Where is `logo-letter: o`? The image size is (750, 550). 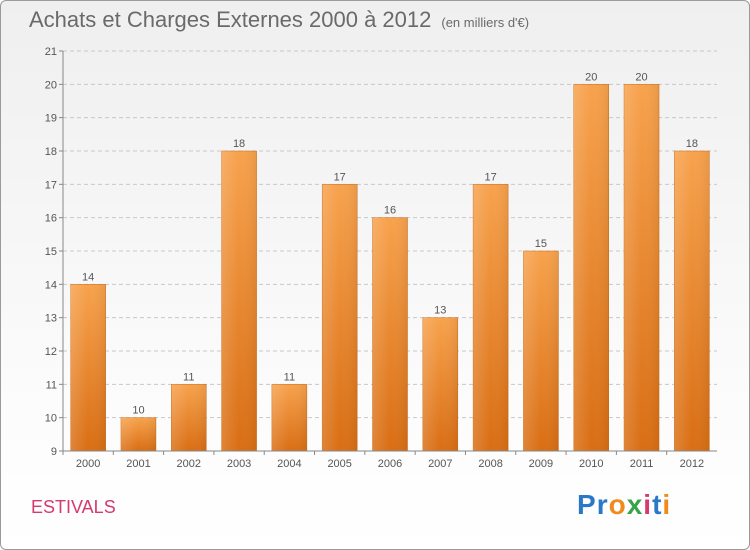 logo-letter: o is located at coordinates (617, 504).